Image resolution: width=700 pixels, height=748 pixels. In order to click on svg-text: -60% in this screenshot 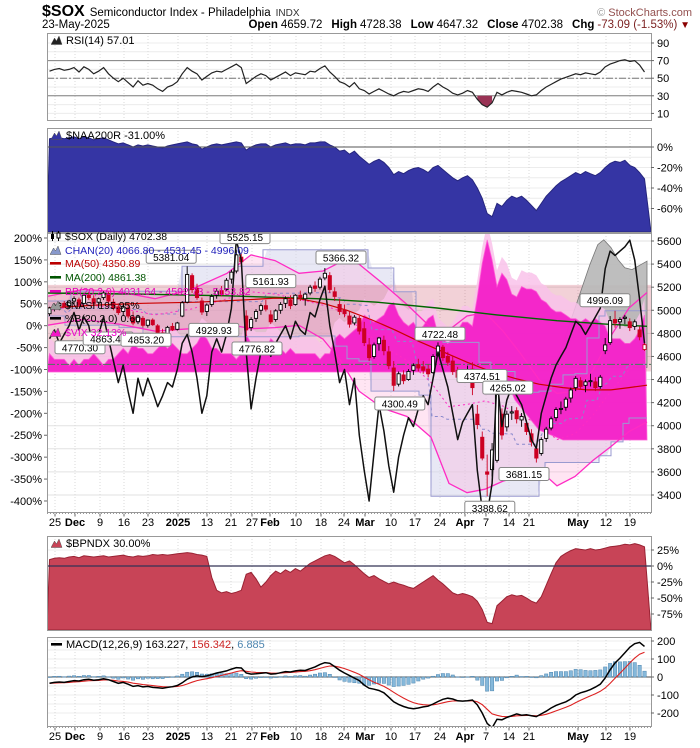, I will do `click(670, 210)`.